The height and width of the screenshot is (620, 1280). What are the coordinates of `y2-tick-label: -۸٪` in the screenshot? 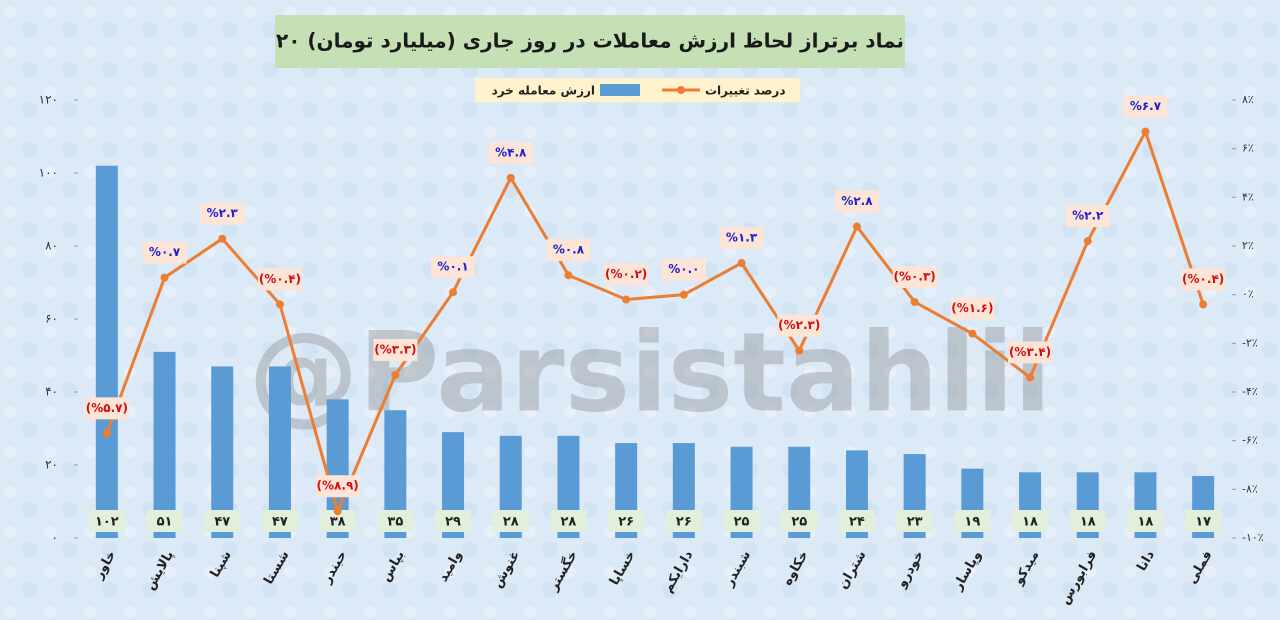 It's located at (1250, 488).